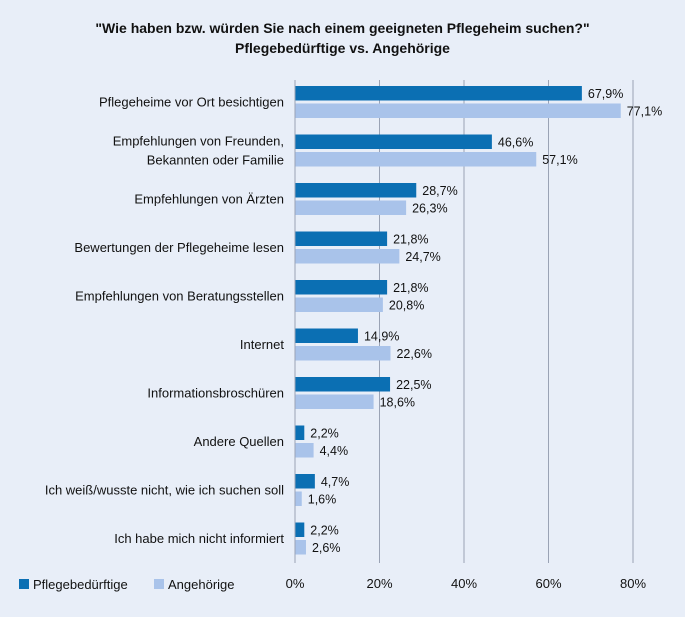 The width and height of the screenshot is (685, 617). Describe the element at coordinates (633, 583) in the screenshot. I see `x-tick-label: 80%` at that location.